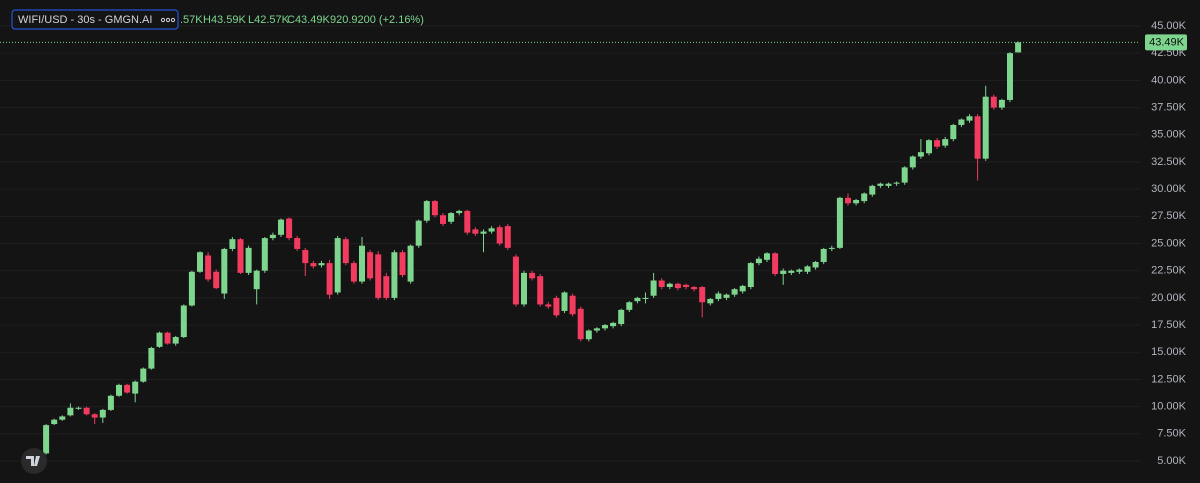 The image size is (1200, 483). What do you see at coordinates (1169, 271) in the screenshot?
I see `y-tick-label: 22.50K` at bounding box center [1169, 271].